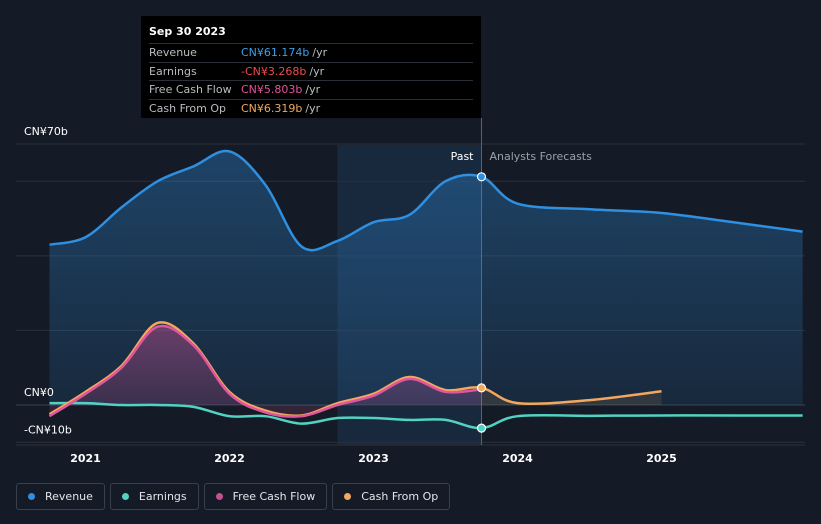 The image size is (821, 524). I want to click on x-tick-label: 2025, so click(661, 458).